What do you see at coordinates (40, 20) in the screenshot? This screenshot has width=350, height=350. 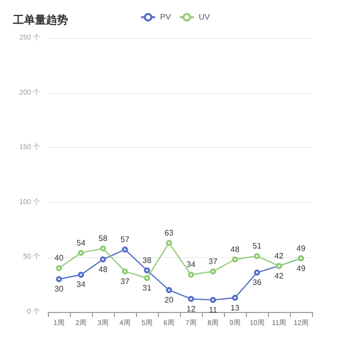 I see `chart-title: 工单量趋势` at bounding box center [40, 20].